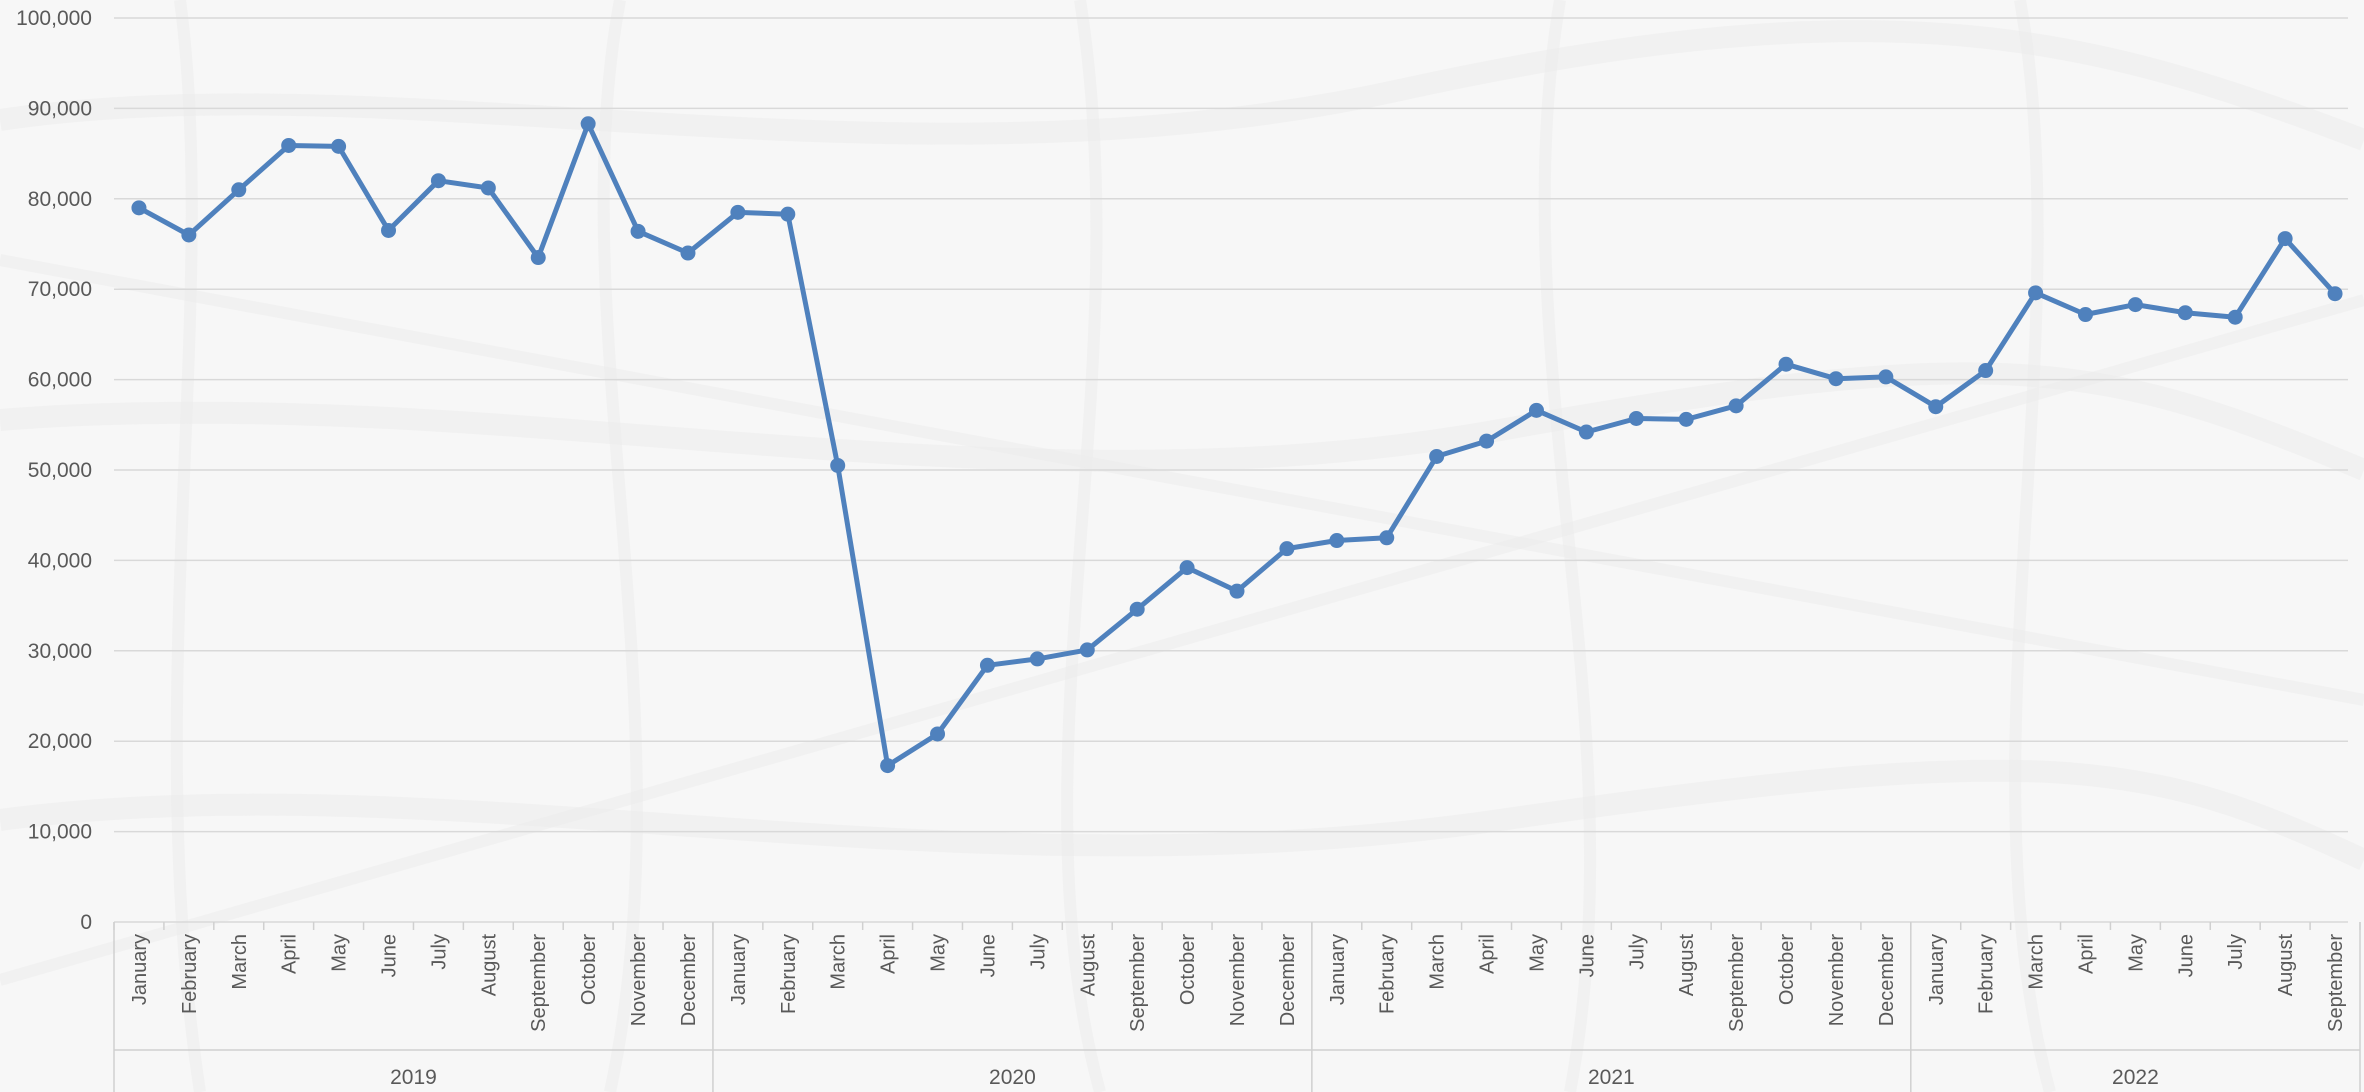 The height and width of the screenshot is (1092, 2364). Describe the element at coordinates (60, 651) in the screenshot. I see `y-tick-label: 30,000` at that location.